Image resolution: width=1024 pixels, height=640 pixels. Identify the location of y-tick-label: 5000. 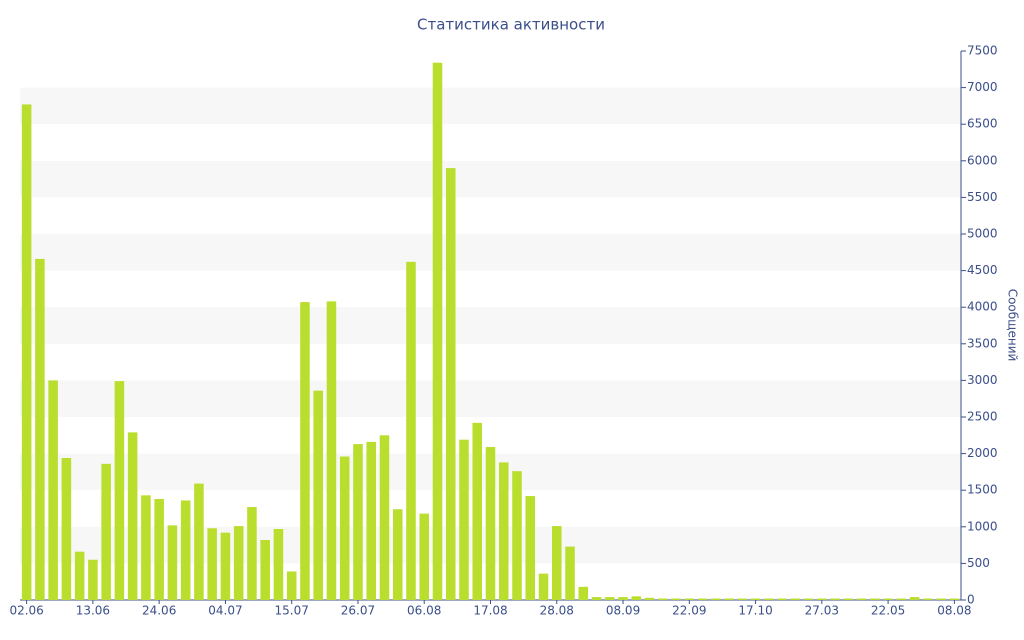
(982, 234).